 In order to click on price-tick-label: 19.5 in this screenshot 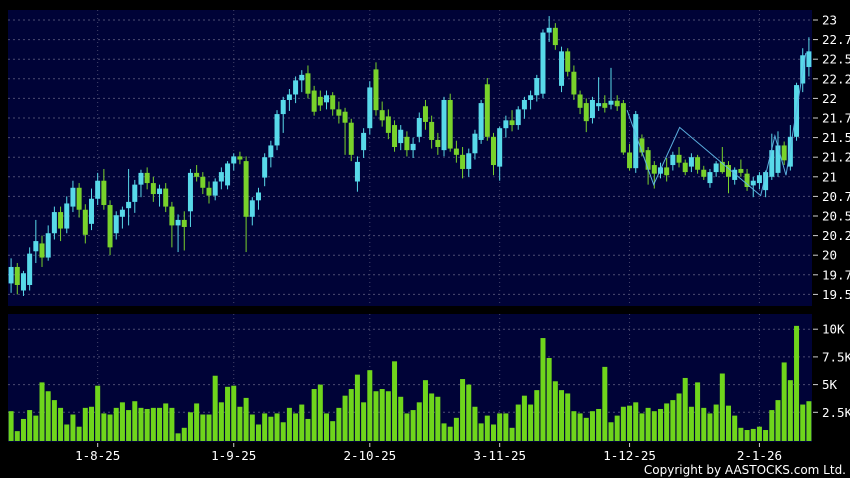, I will do `click(836, 294)`.